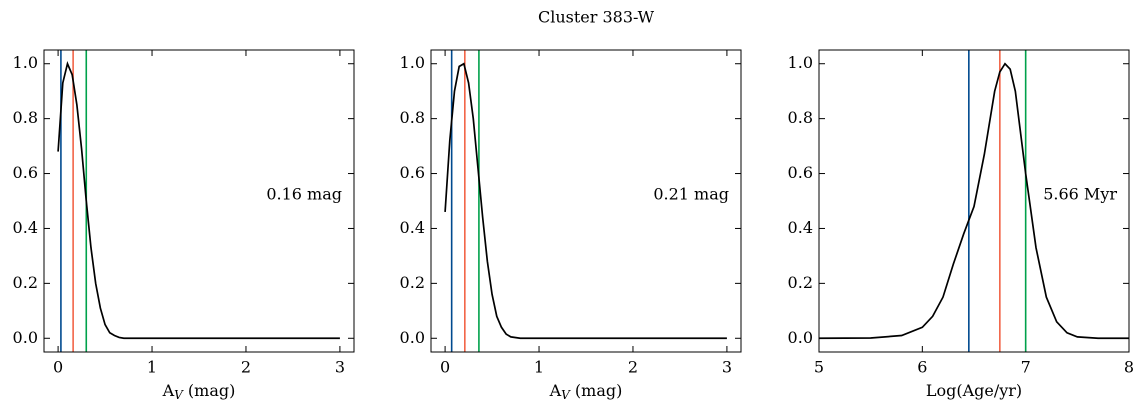  Describe the element at coordinates (1026, 367) in the screenshot. I see `x-tick-label: 7` at that location.